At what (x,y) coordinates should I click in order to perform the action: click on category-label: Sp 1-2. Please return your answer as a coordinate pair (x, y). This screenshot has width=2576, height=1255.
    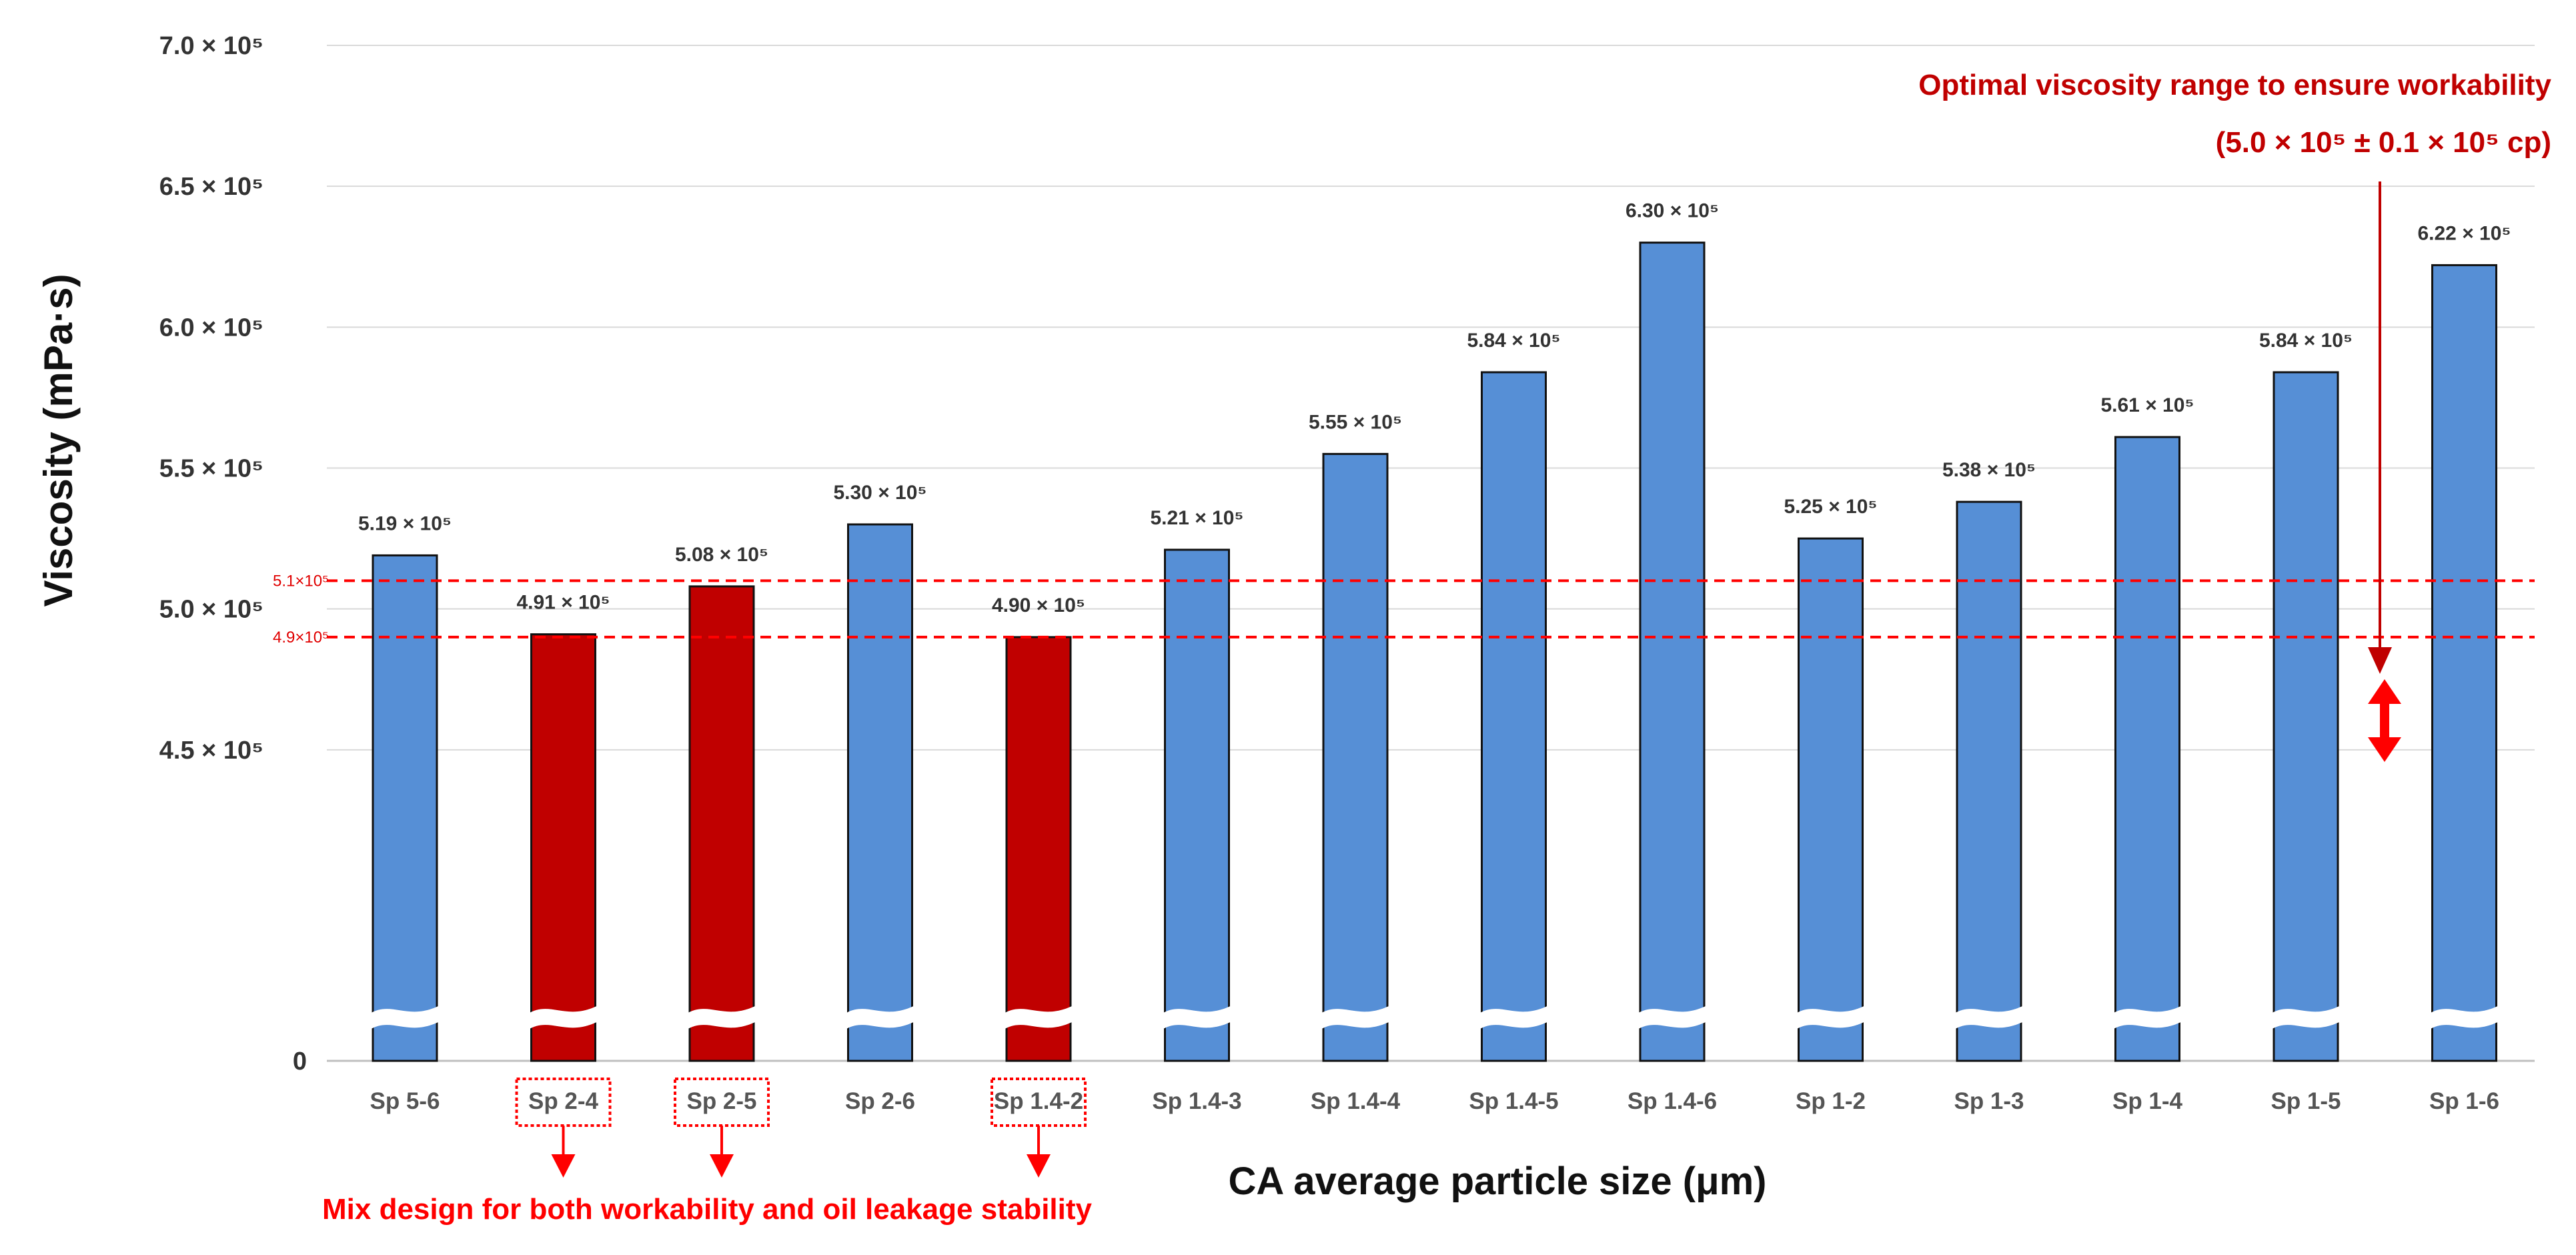
    Looking at the image, I should click on (1831, 1101).